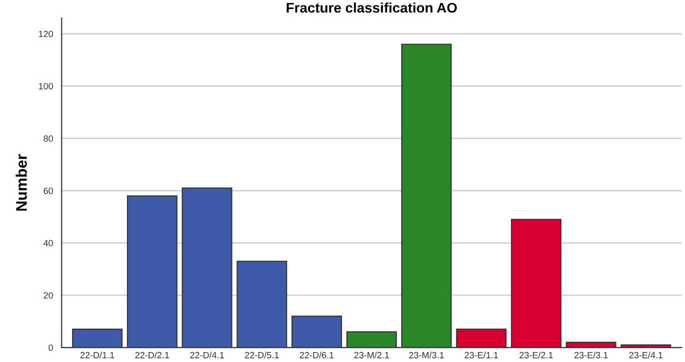  What do you see at coordinates (48, 243) in the screenshot?
I see `y-tick-label: 40` at bounding box center [48, 243].